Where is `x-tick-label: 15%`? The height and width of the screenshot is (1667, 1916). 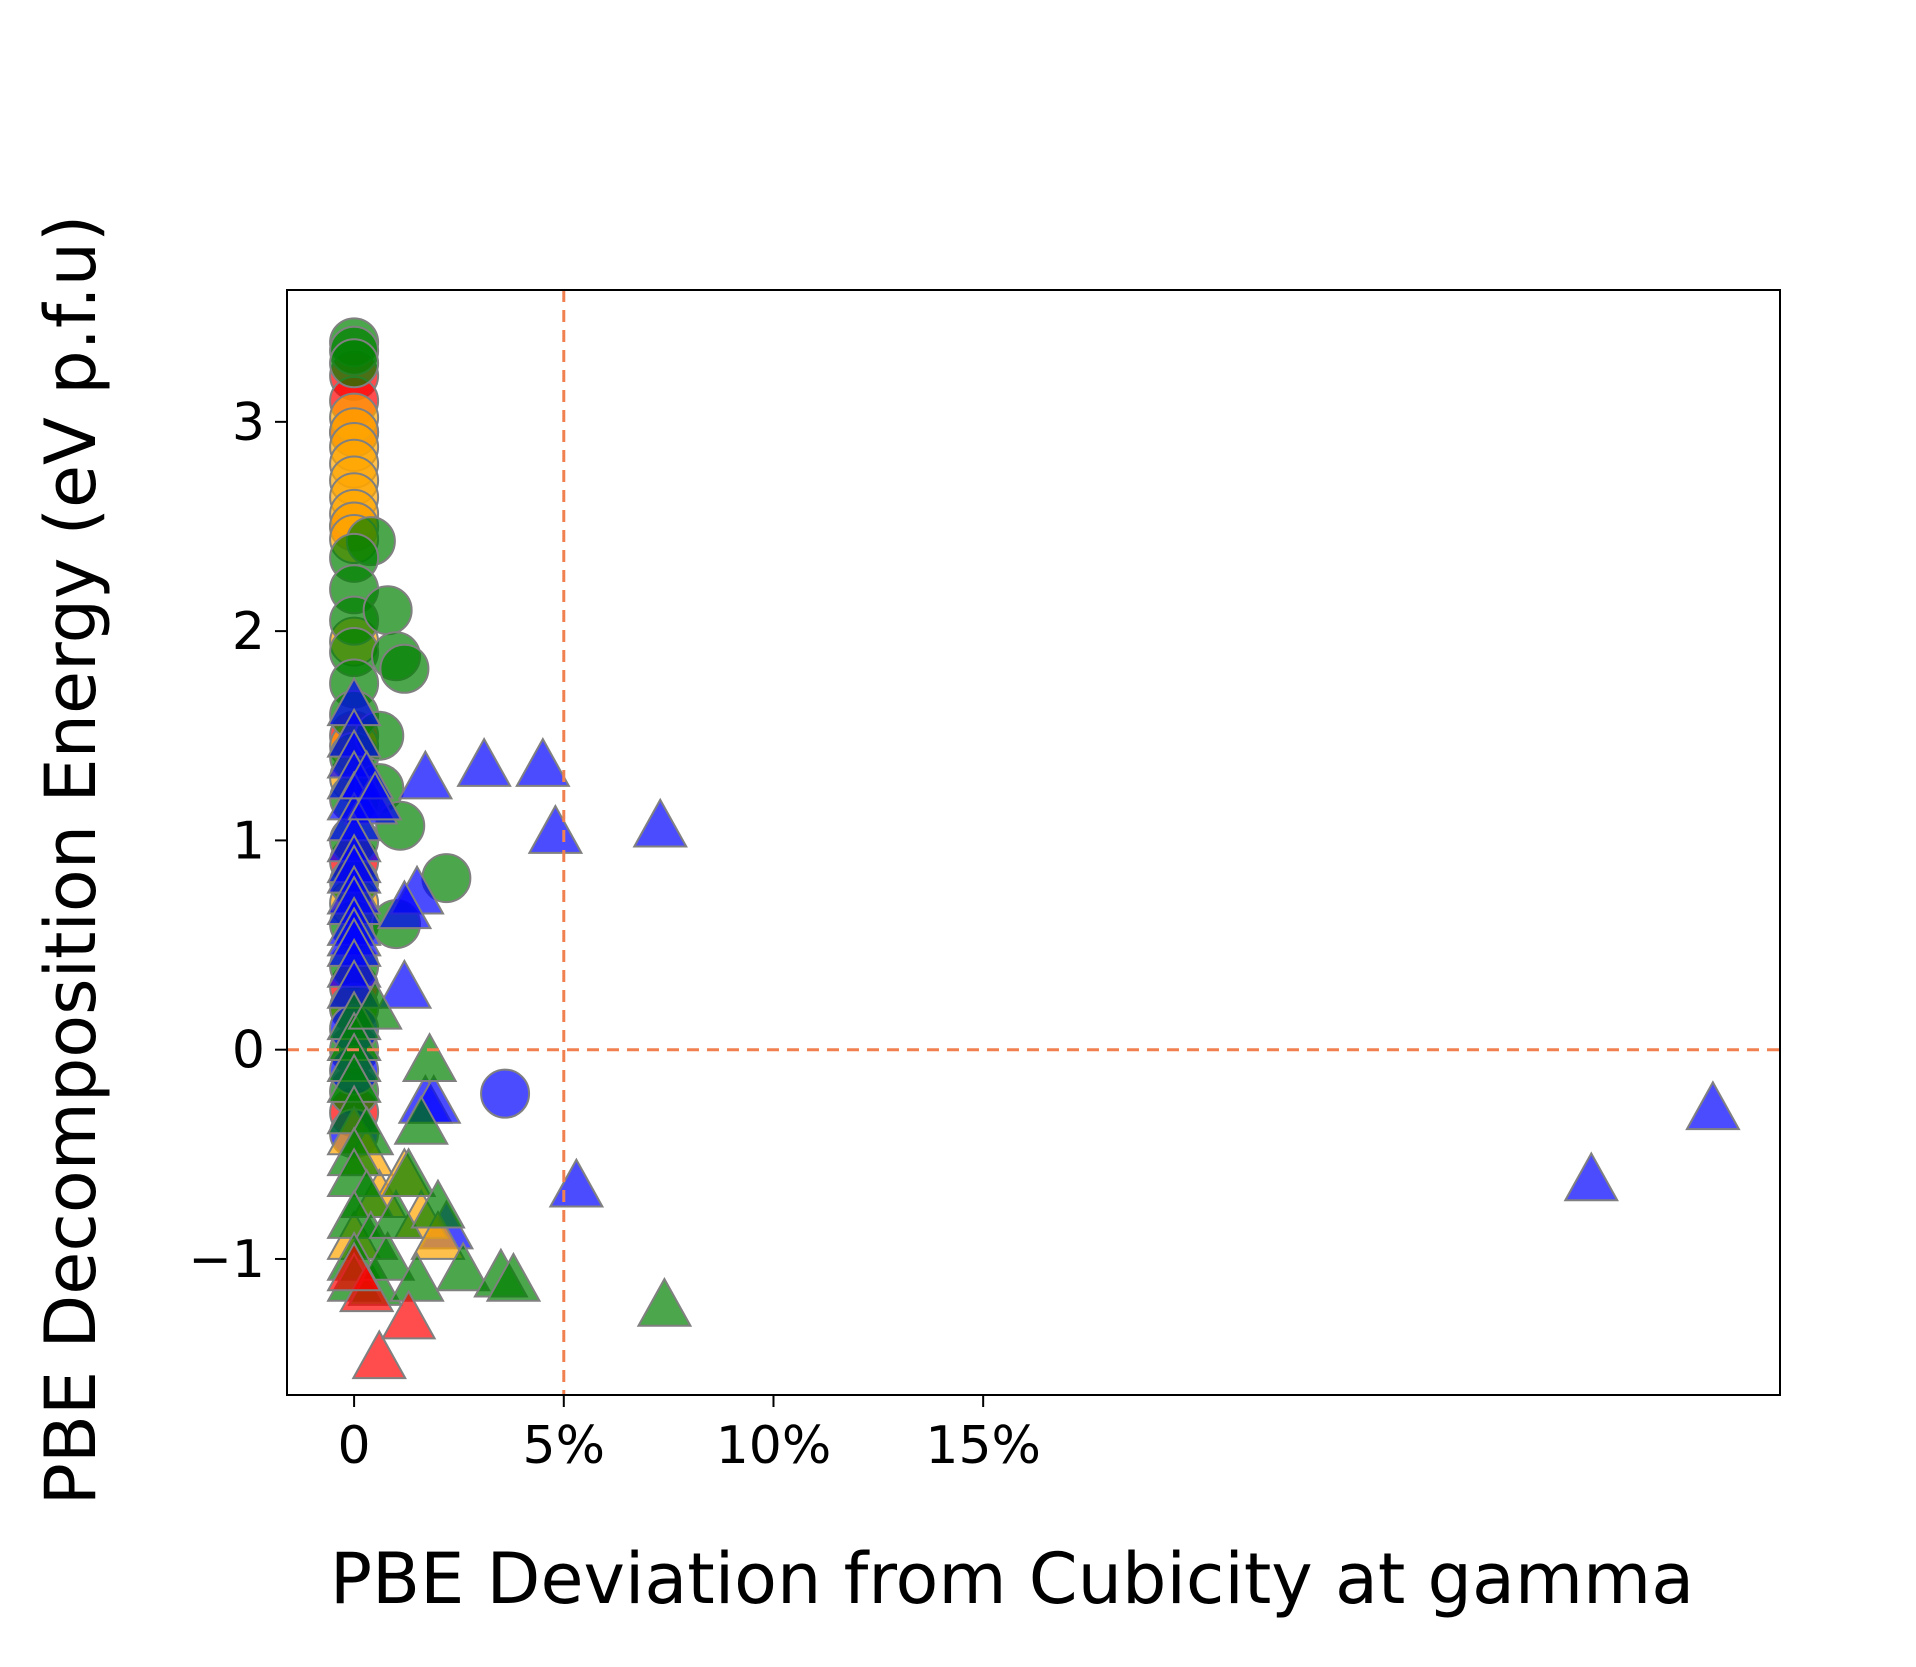
x-tick-label: 15% is located at coordinates (983, 1446).